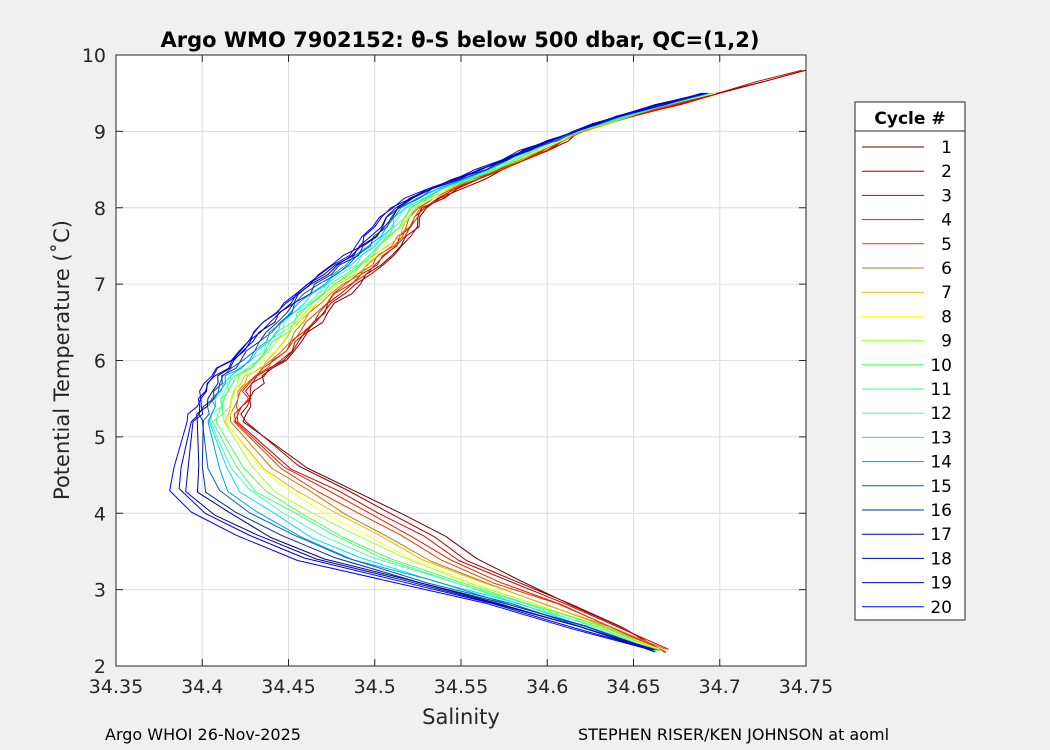 Image resolution: width=1050 pixels, height=750 pixels. I want to click on x-tick-label: 34.6, so click(547, 687).